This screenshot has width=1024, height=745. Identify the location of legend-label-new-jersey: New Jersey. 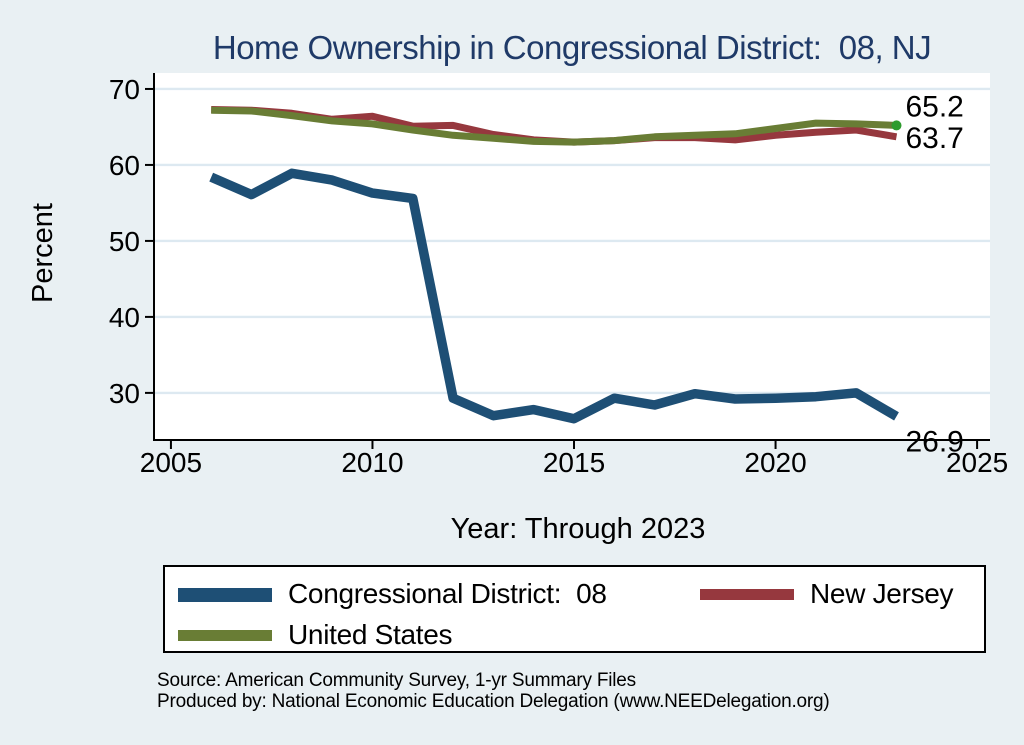
(882, 593).